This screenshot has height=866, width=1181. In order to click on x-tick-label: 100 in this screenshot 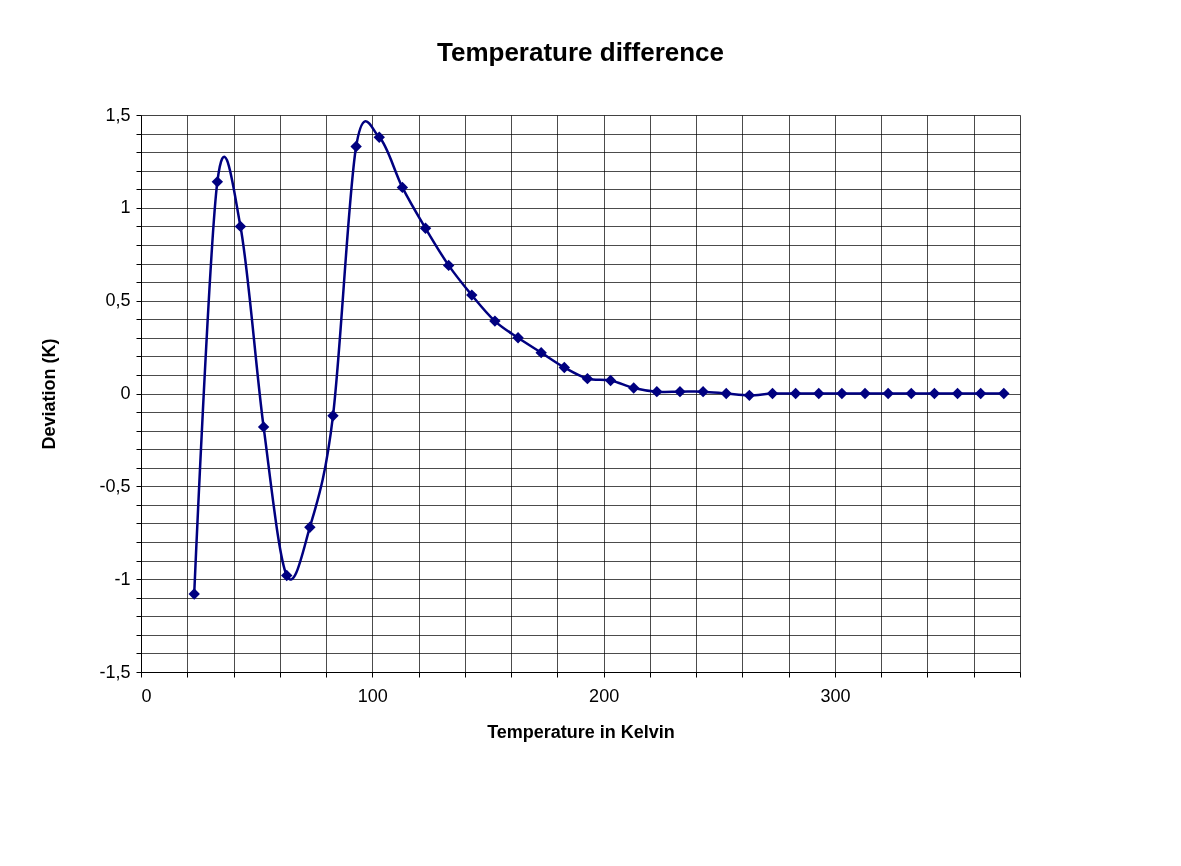, I will do `click(372, 695)`.